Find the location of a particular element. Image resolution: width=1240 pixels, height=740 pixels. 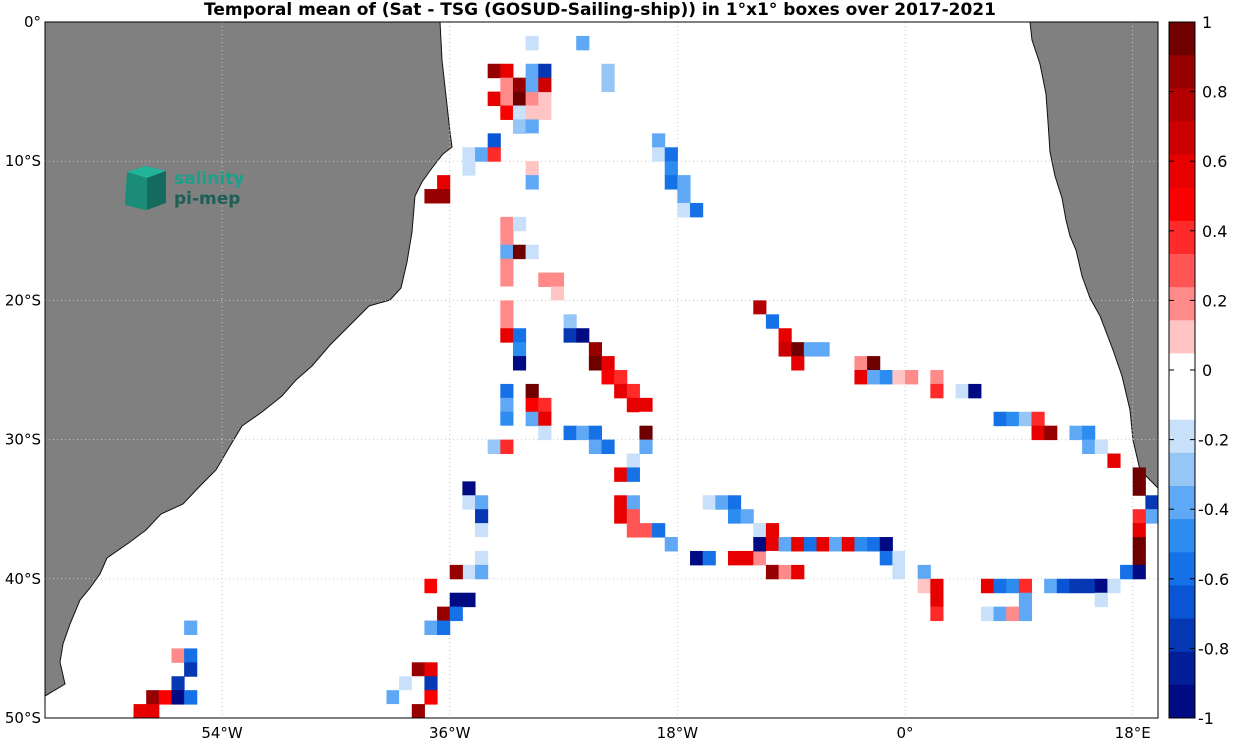

y-tick-labels: 0° 10°S 20°S 30°S 40°S 50°S is located at coordinates (23, 370).